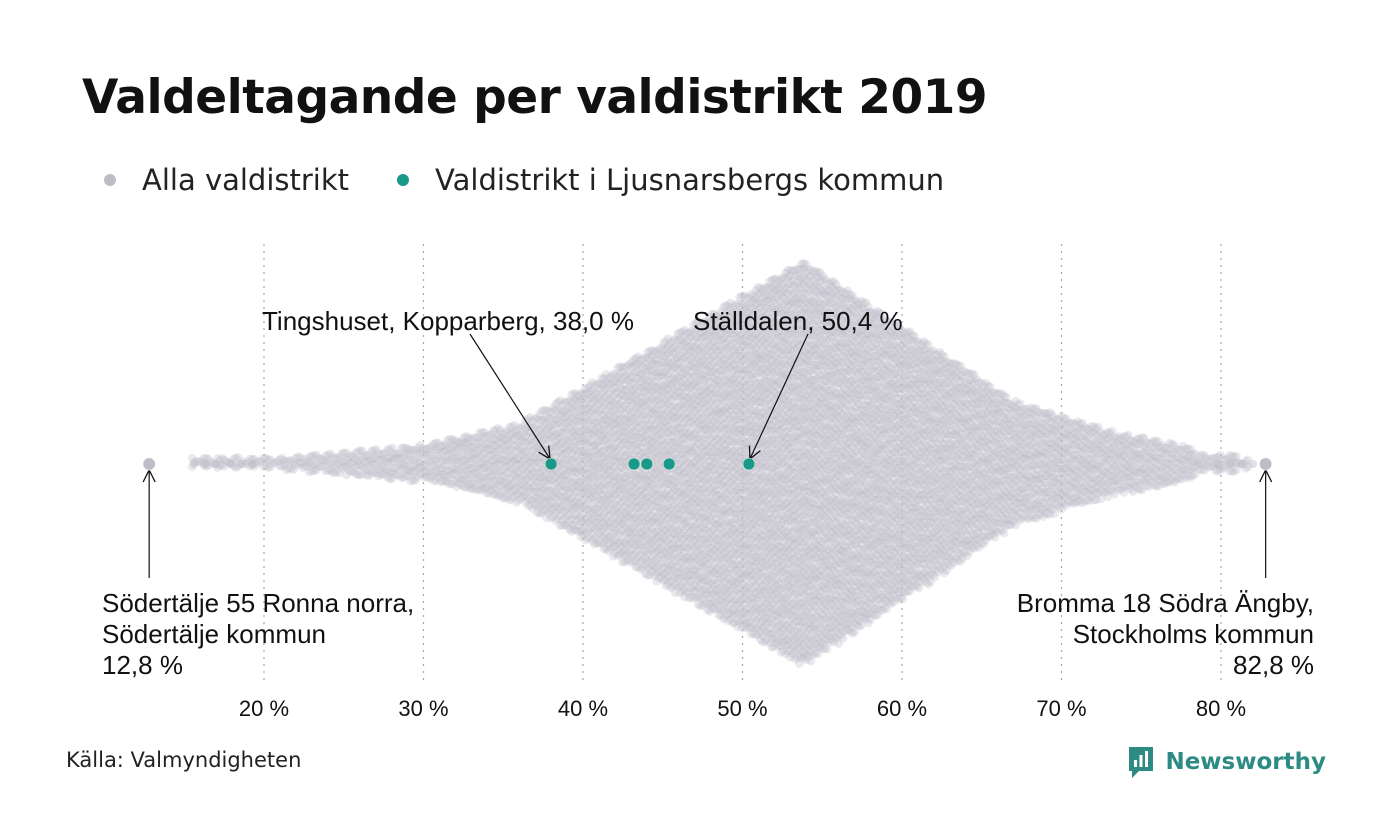  I want to click on legend-label-ljusnarsberg: Valdistrikt i Ljusnarsbergs kommun, so click(690, 180).